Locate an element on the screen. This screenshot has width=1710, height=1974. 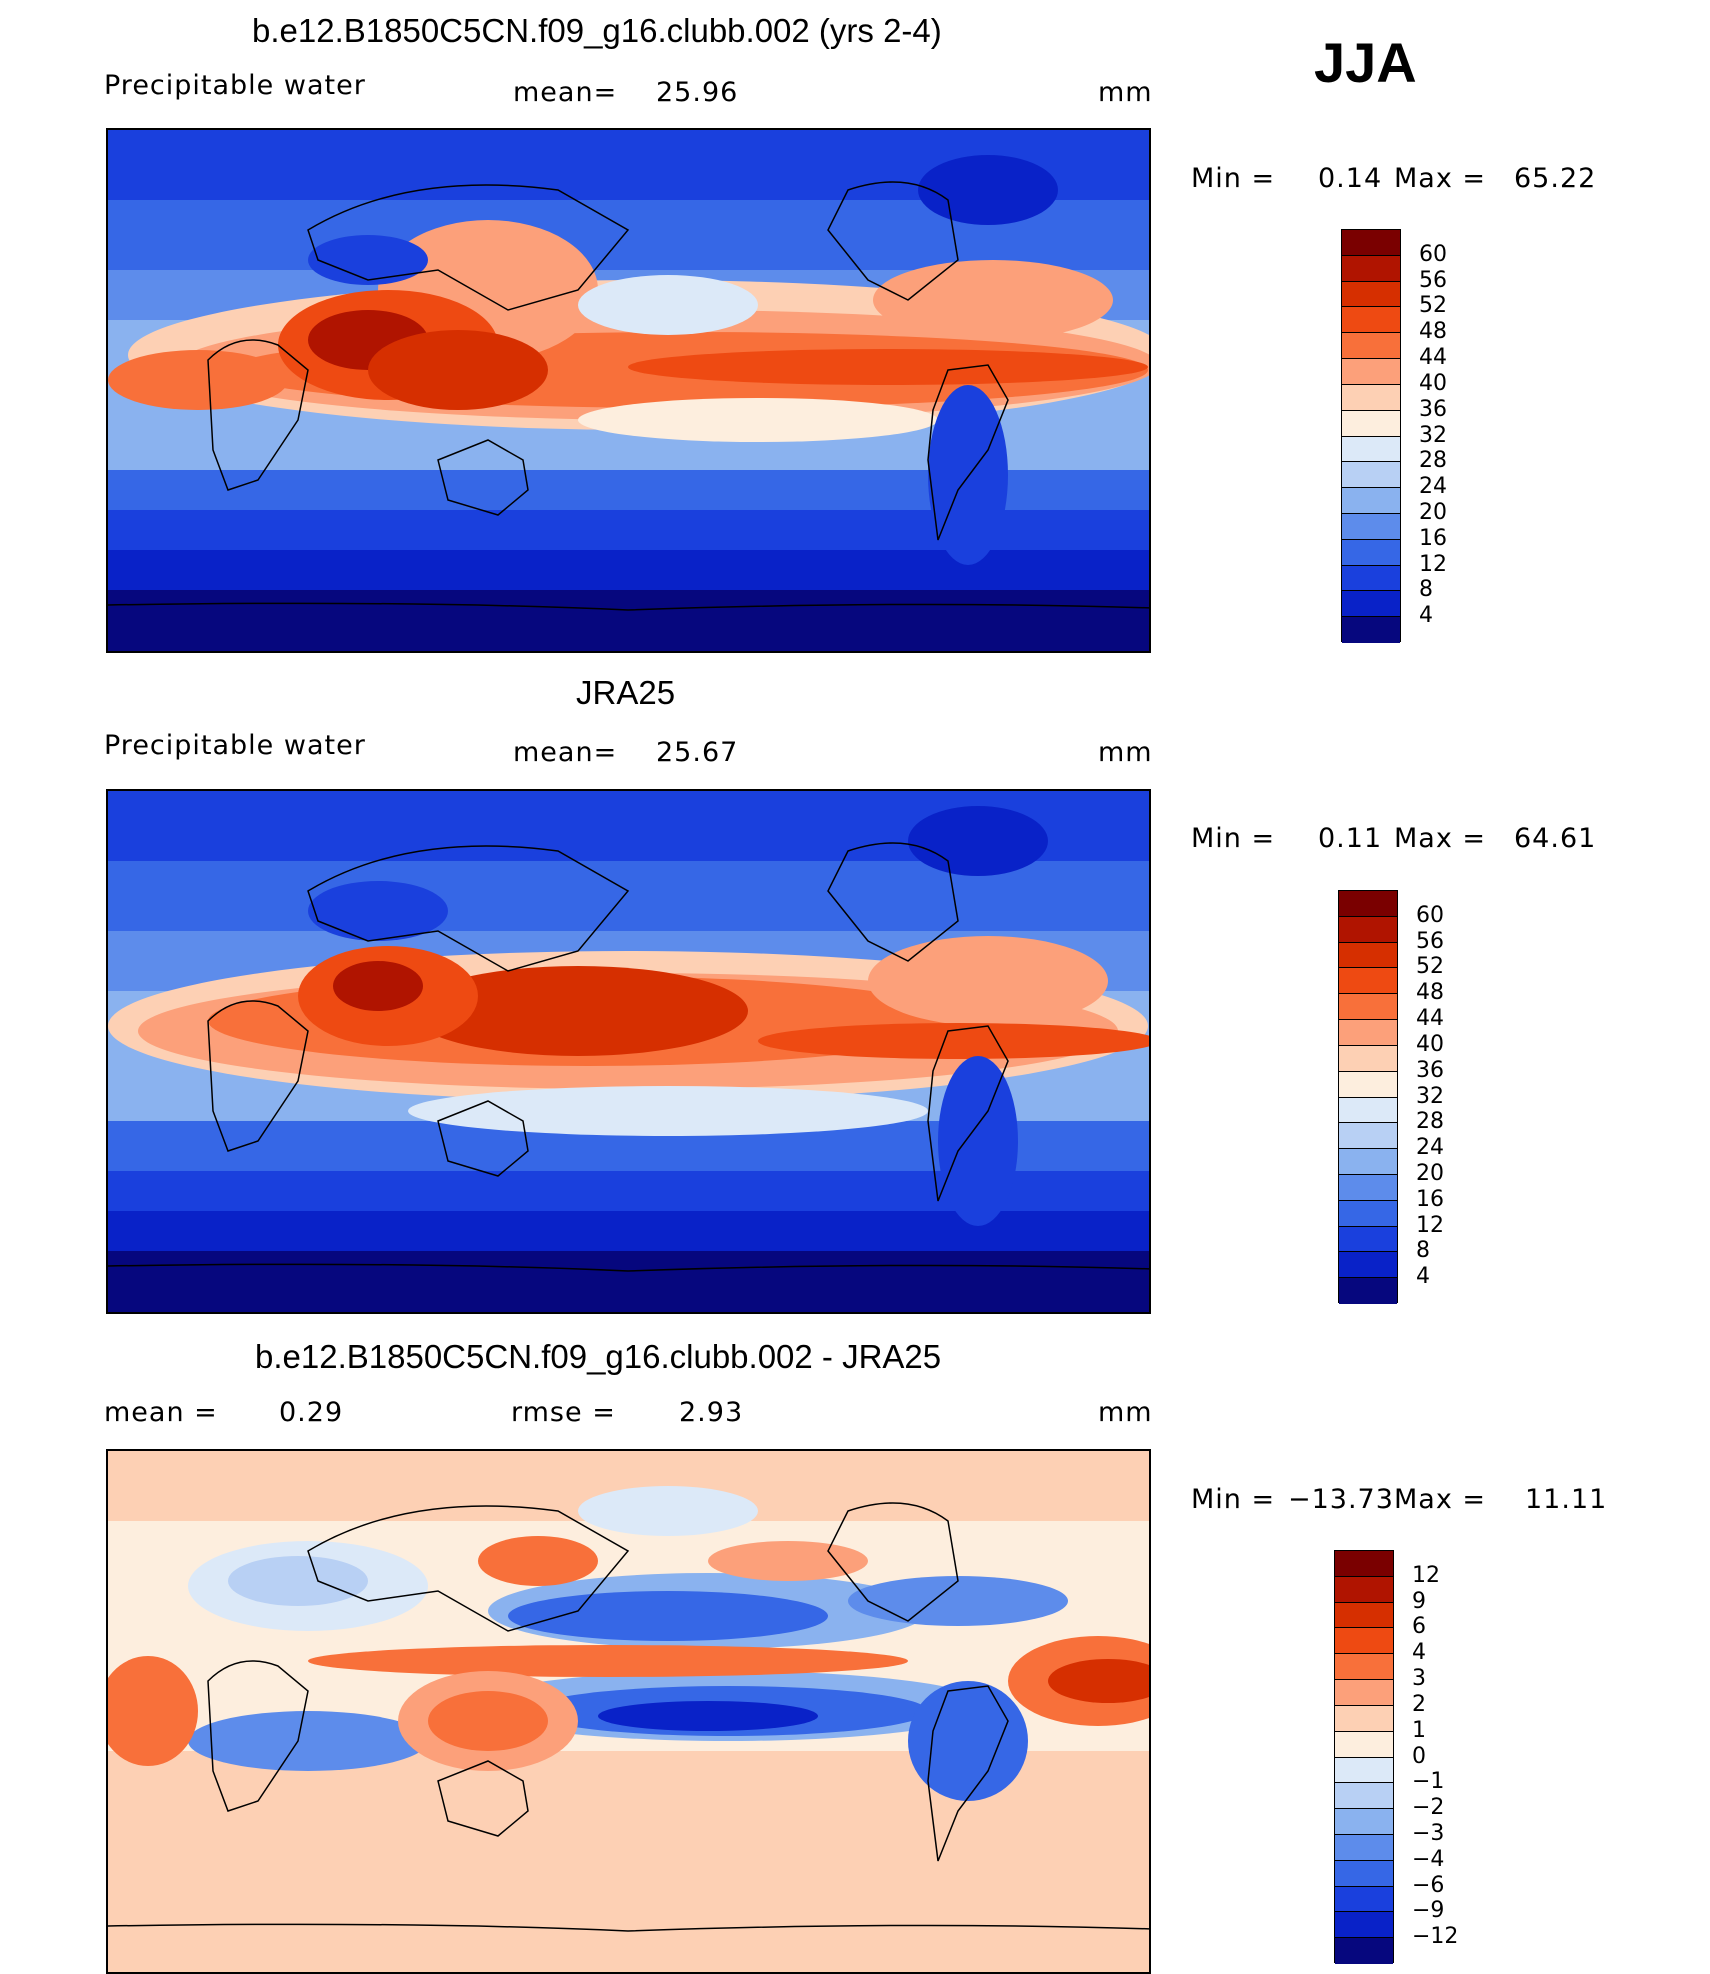
colorbar-tick-label: 2 is located at coordinates (1419, 1704).